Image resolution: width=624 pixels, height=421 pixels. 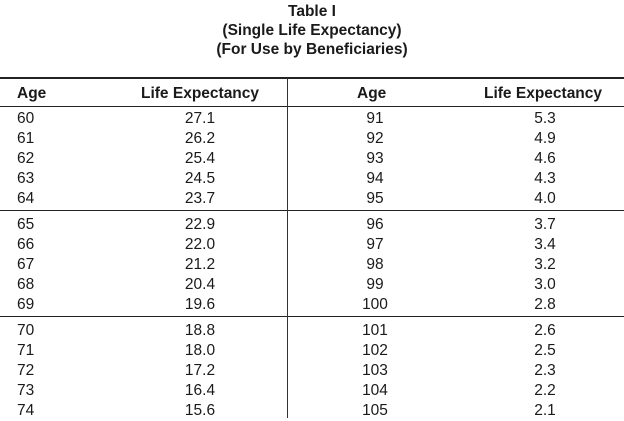 I want to click on header-bottom-rule, so click(x=312, y=106).